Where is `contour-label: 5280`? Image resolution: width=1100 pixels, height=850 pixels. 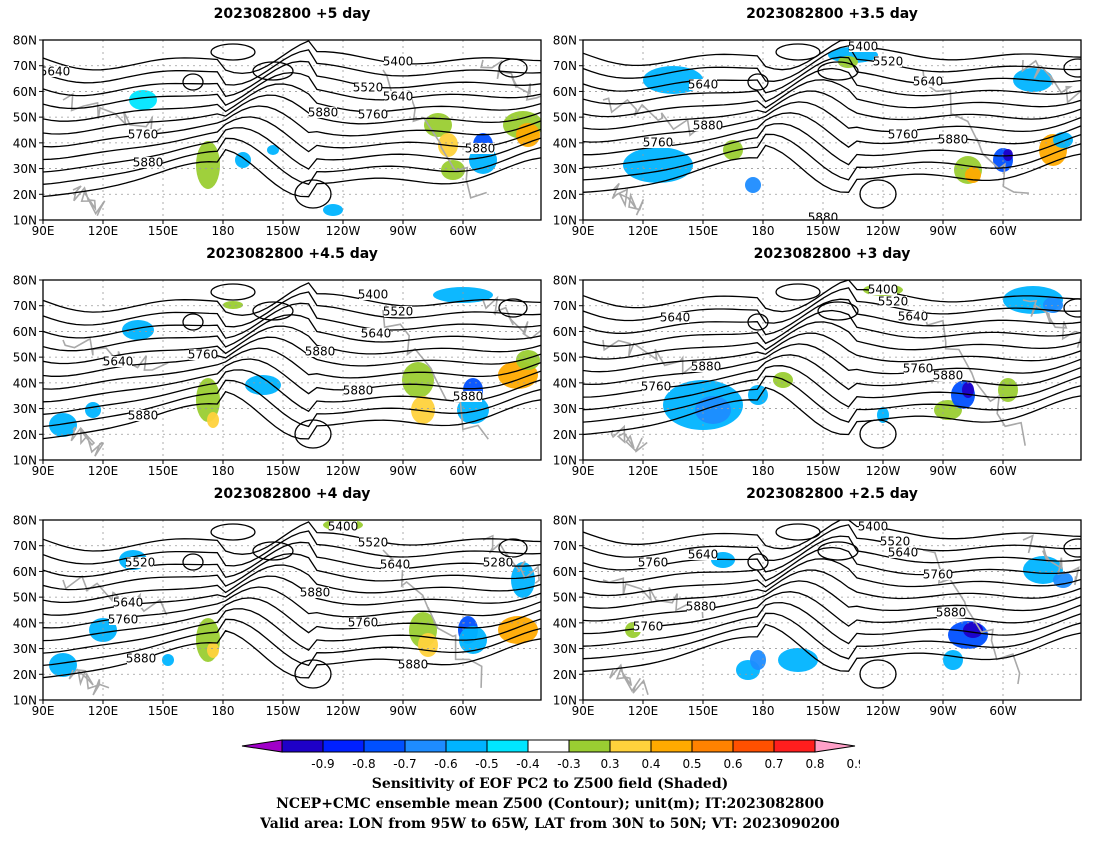 contour-label: 5280 is located at coordinates (498, 563).